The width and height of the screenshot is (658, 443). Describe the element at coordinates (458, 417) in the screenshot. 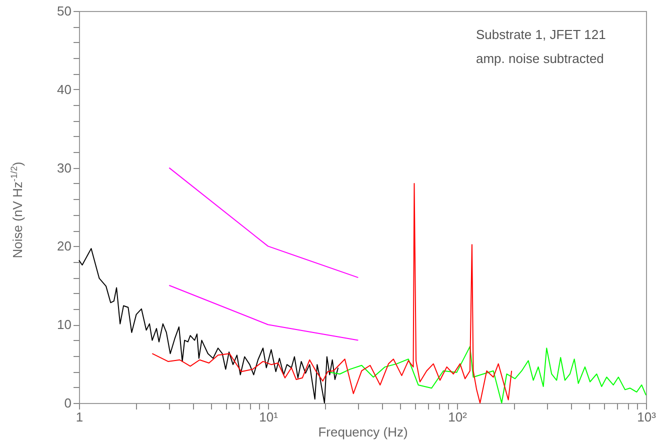

I see `x-tick-label: 10²` at that location.